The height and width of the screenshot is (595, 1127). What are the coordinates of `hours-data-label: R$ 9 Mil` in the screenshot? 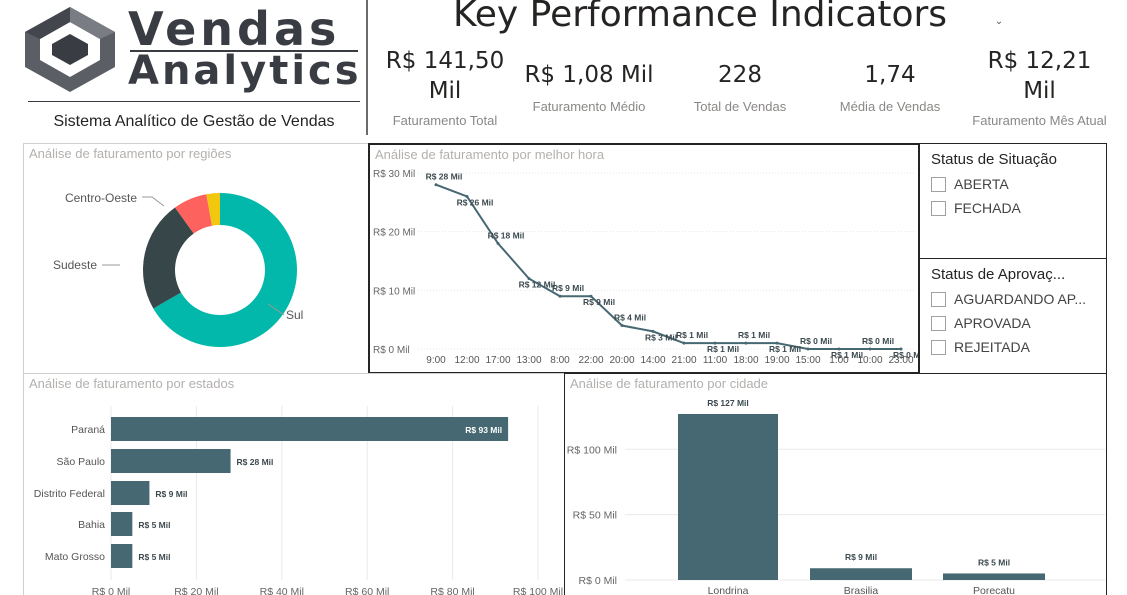 It's located at (599, 302).